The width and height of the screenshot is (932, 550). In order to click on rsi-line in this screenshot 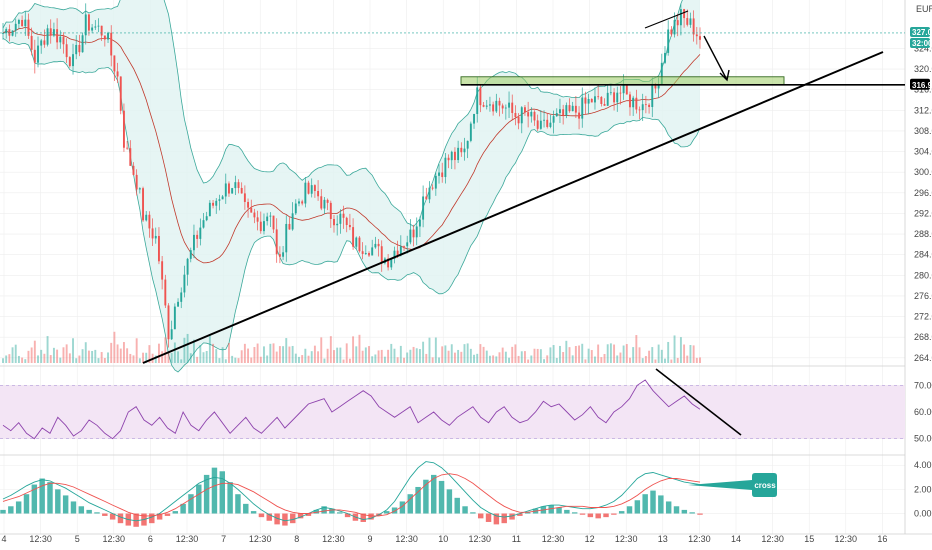, I will do `click(351, 409)`.